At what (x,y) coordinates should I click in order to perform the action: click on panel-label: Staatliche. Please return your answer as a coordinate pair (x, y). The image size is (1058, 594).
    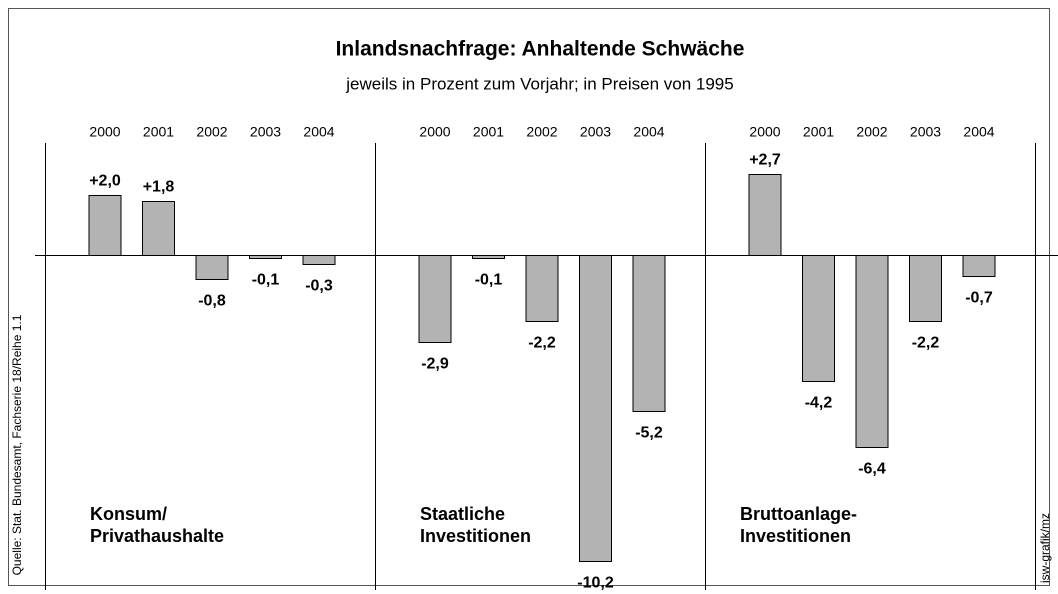
    Looking at the image, I should click on (462, 514).